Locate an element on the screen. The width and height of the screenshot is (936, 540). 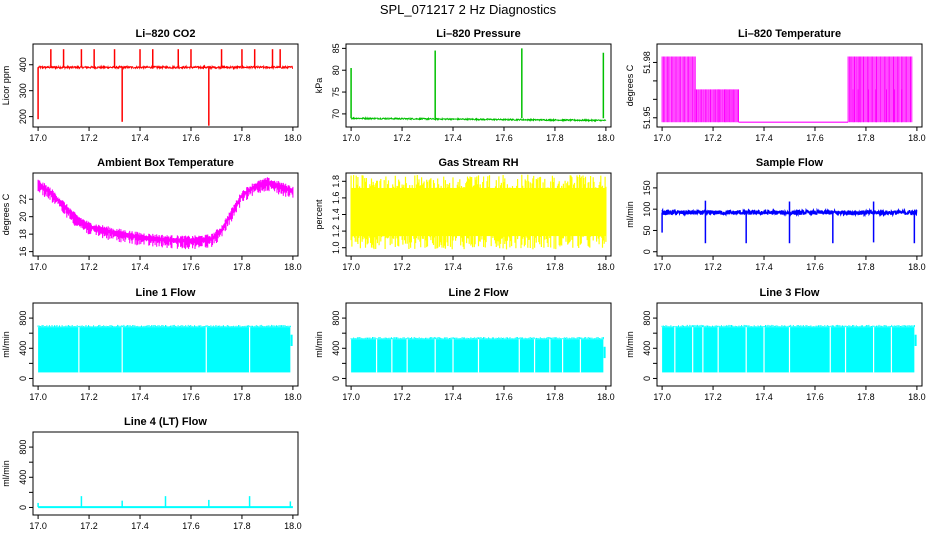
y-tick-label: 200 is located at coordinates (23, 116).